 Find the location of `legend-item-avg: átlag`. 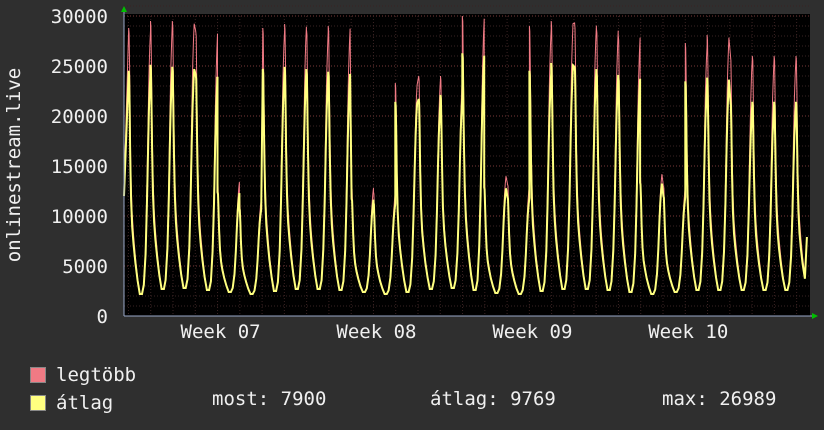

legend-item-avg: átlag is located at coordinates (83, 403).